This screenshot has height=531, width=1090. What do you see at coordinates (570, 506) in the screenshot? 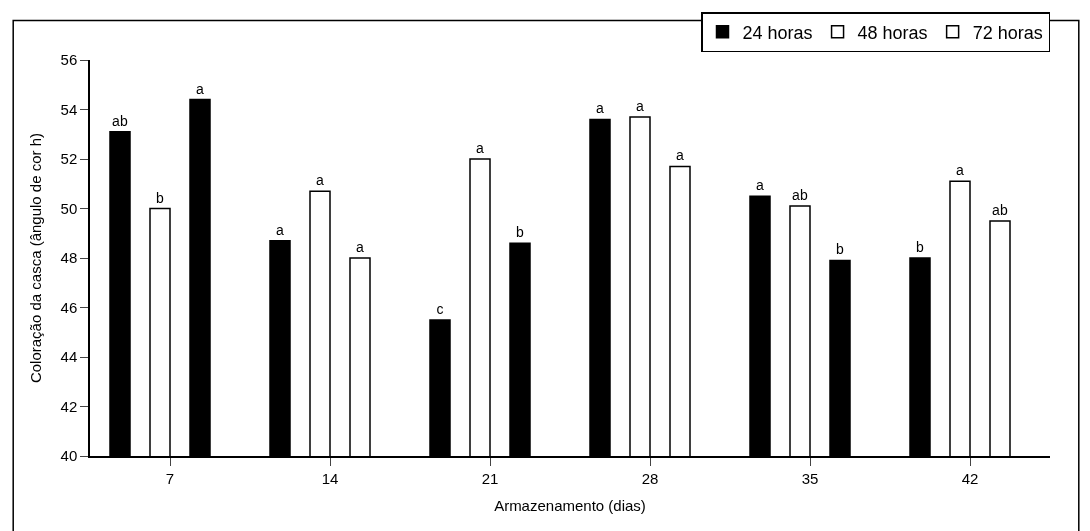
I see `x-axis-title: Armazenamento (dias)` at bounding box center [570, 506].